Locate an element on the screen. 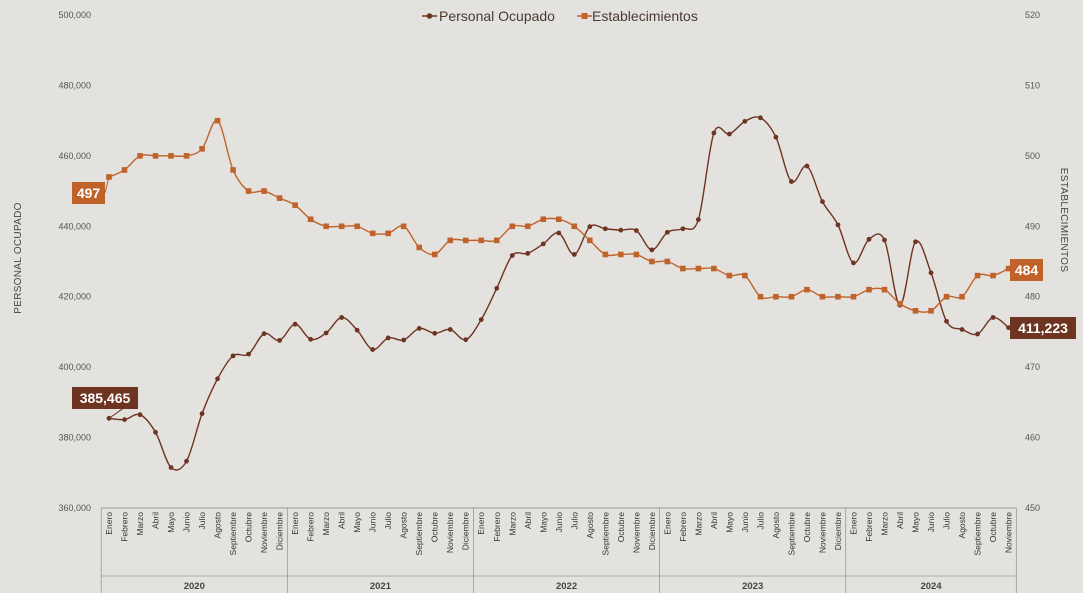 Image resolution: width=1083 pixels, height=593 pixels. x-year-label: 2020 is located at coordinates (194, 586).